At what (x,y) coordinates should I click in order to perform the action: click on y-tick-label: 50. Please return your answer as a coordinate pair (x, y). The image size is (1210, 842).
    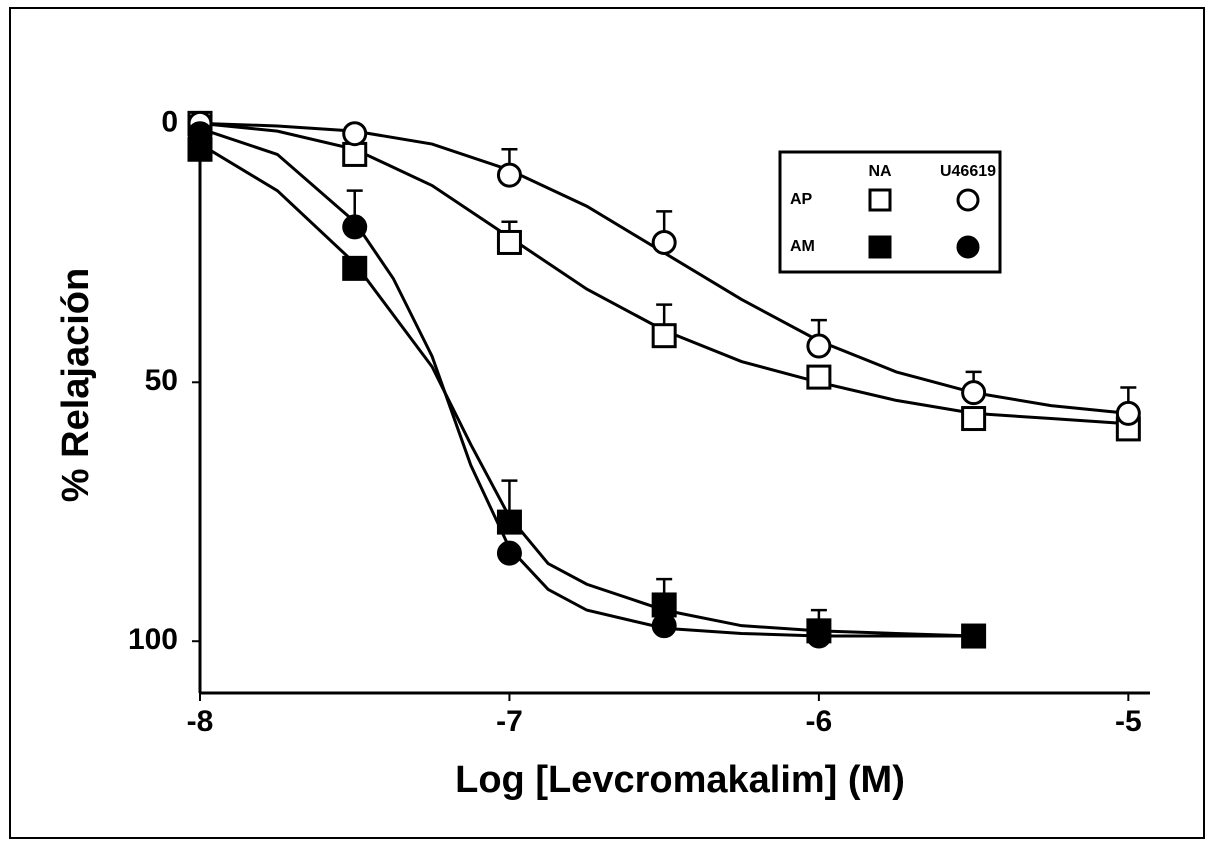
    Looking at the image, I should click on (161, 380).